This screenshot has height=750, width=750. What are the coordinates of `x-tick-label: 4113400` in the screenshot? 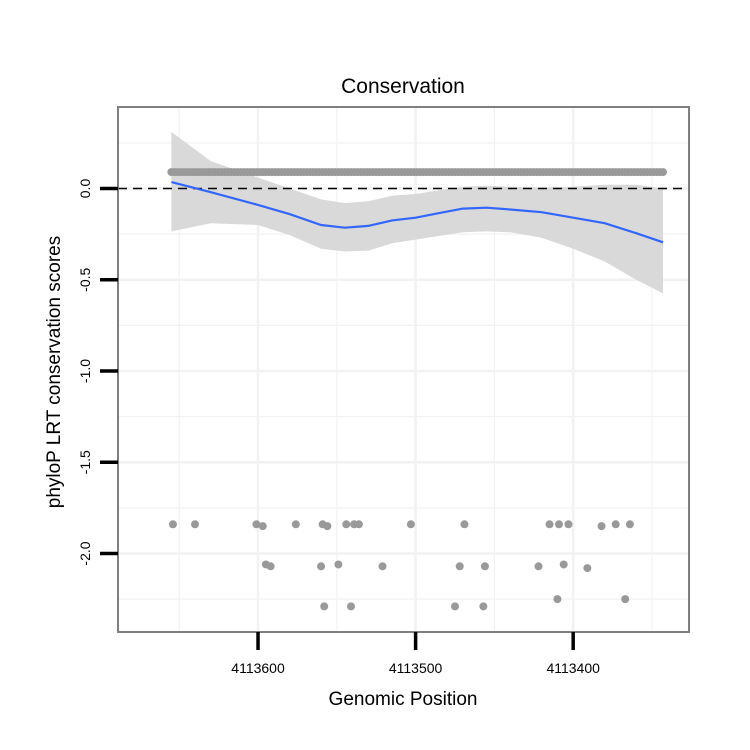 It's located at (573, 668).